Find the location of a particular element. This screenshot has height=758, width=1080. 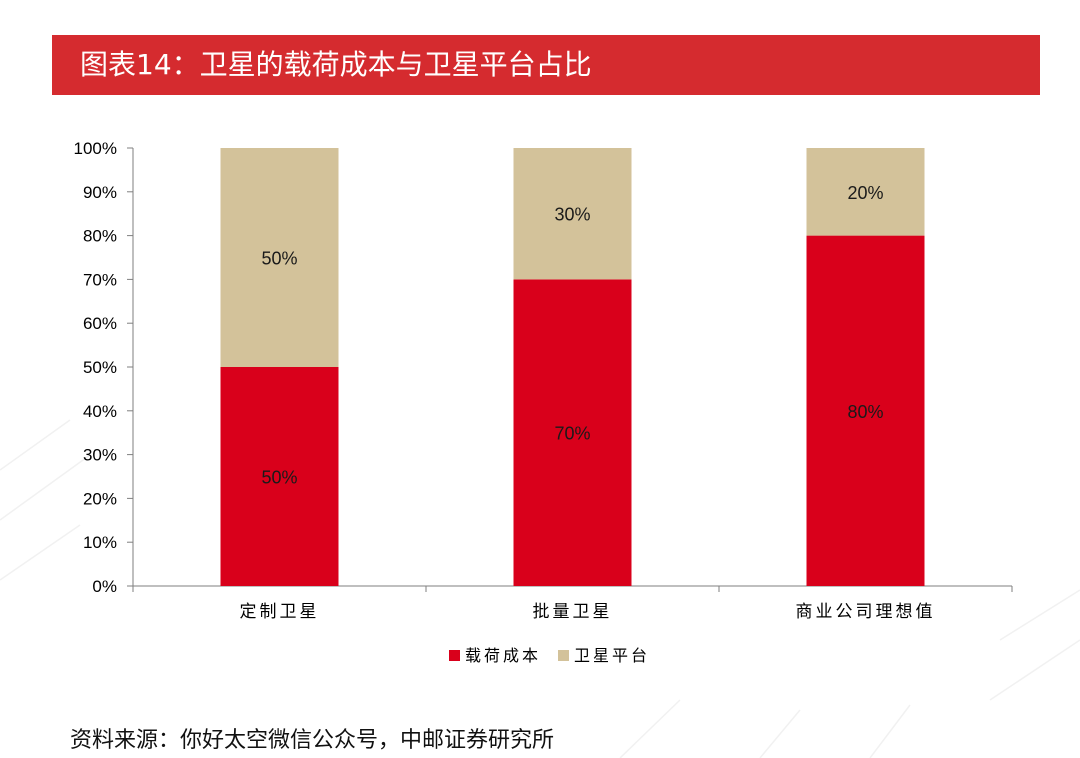

y-tick-label: 50% is located at coordinates (100, 367).